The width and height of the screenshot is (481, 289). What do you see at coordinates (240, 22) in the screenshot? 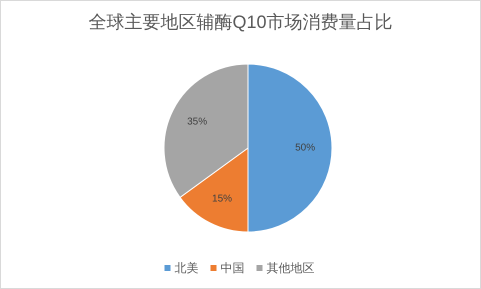
I see `title: 全球主要地区辅酶Q10市场消费量占比` at bounding box center [240, 22].